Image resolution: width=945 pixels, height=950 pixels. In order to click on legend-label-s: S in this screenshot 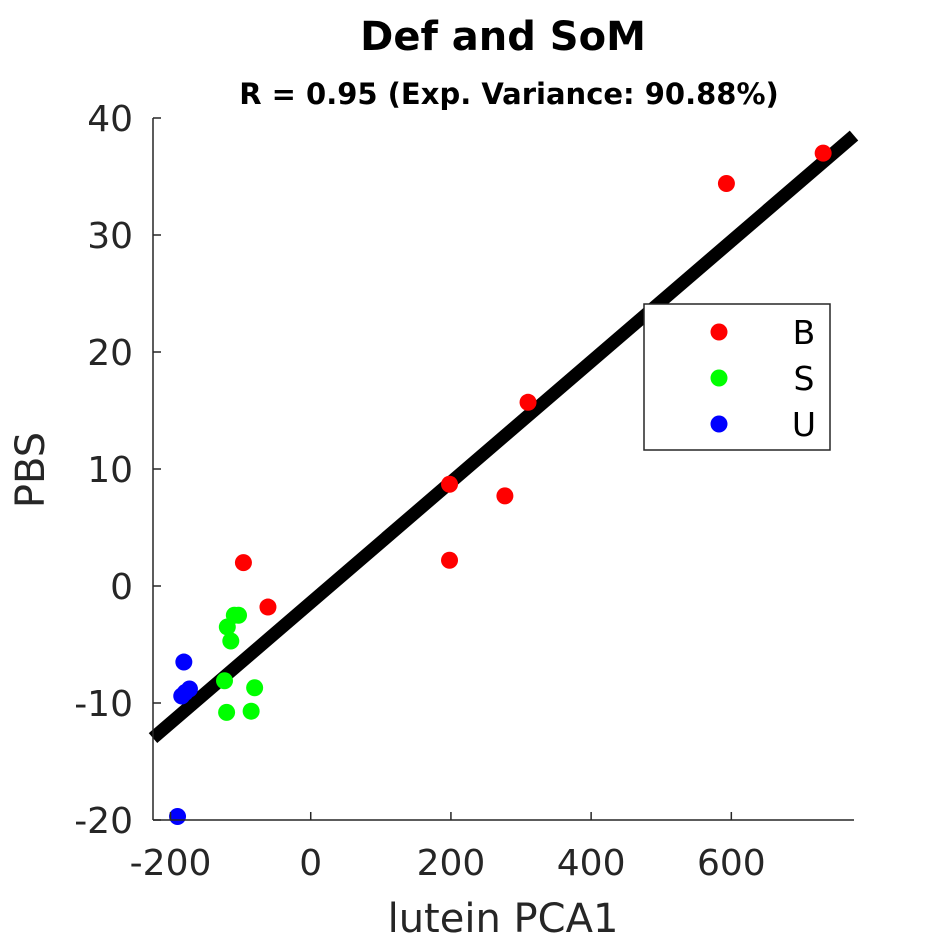, I will do `click(804, 378)`.